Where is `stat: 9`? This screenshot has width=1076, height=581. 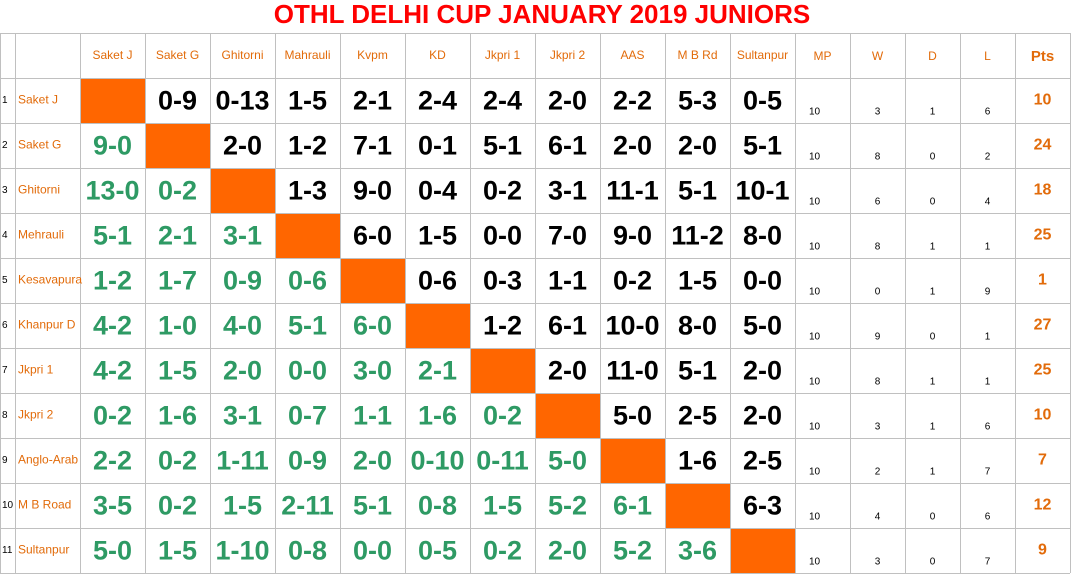 stat: 9 is located at coordinates (878, 337).